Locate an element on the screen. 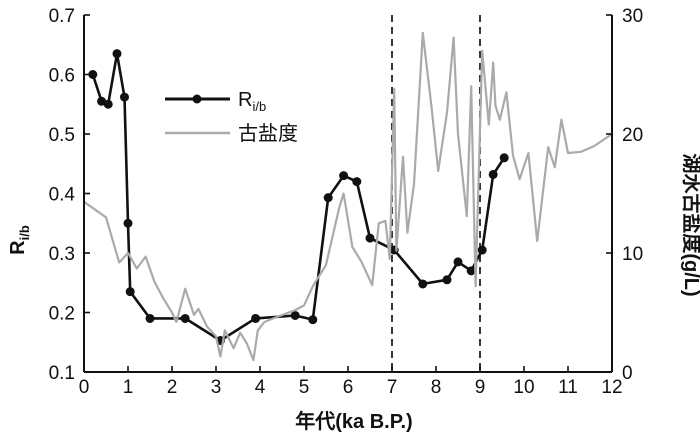 The height and width of the screenshot is (437, 700). y-right-tick-label: 20 is located at coordinates (632, 135).